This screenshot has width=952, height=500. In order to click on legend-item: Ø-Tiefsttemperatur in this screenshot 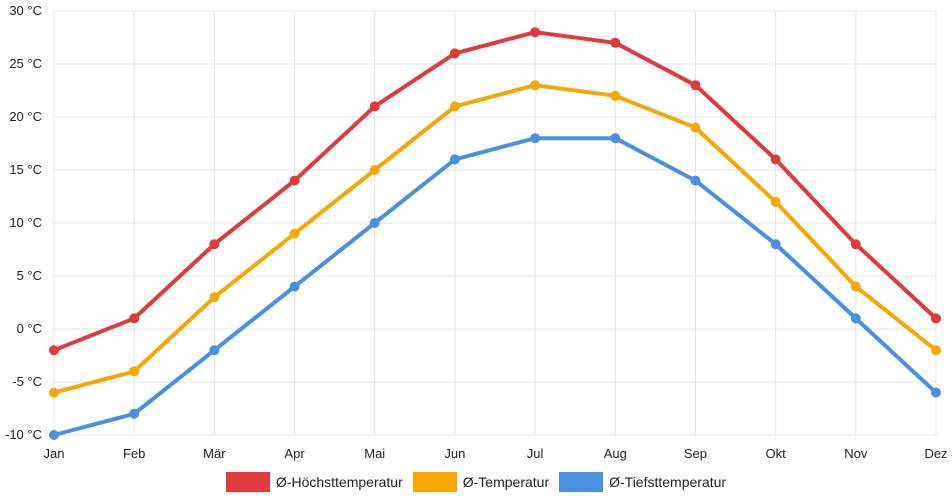, I will do `click(642, 482)`.